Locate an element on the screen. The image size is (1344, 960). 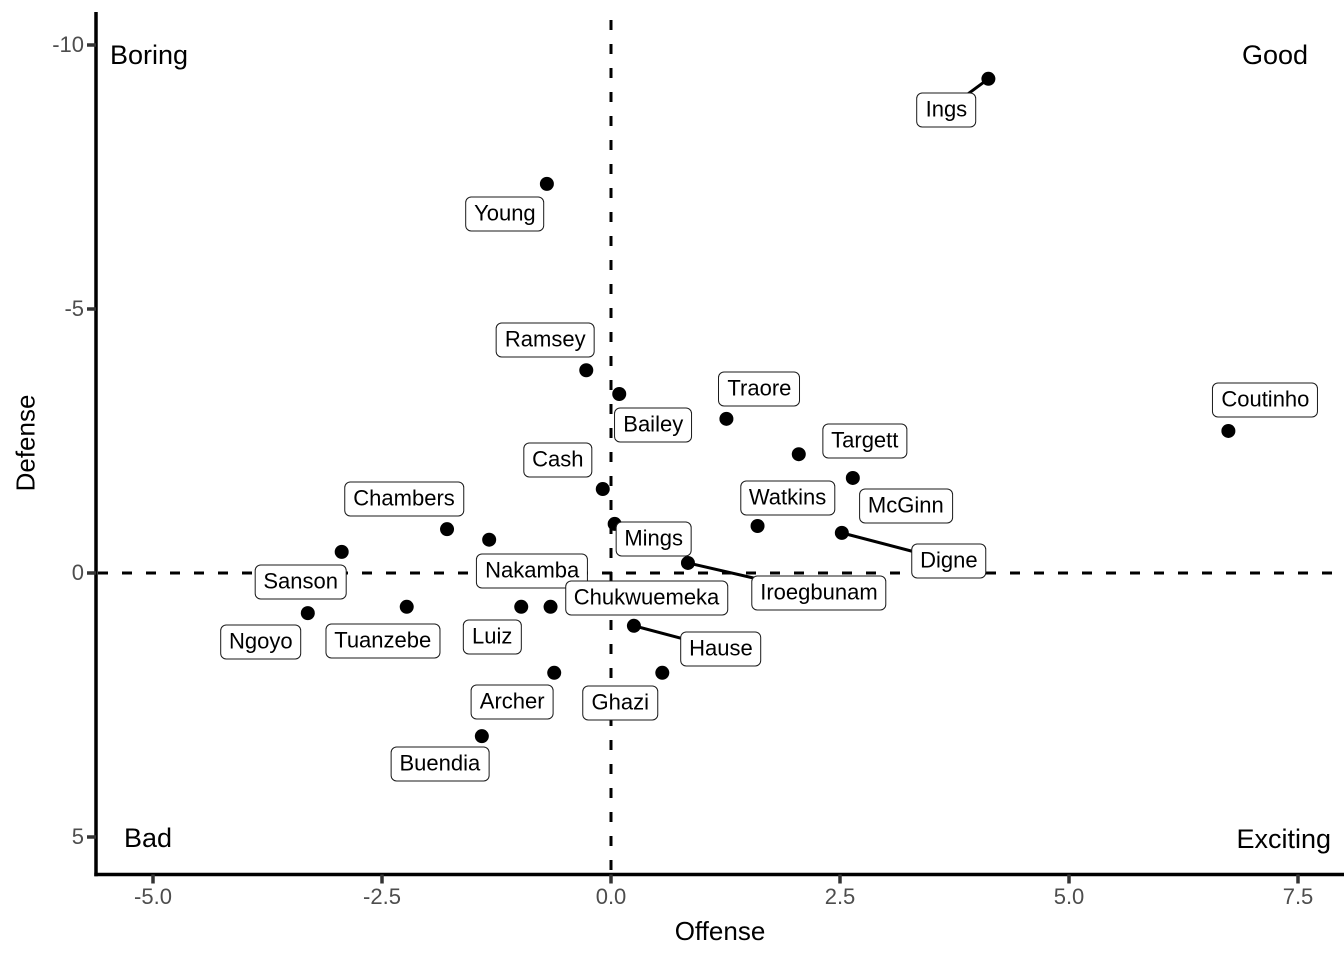
quadrant-label-exciting: Exciting is located at coordinates (1283, 839).